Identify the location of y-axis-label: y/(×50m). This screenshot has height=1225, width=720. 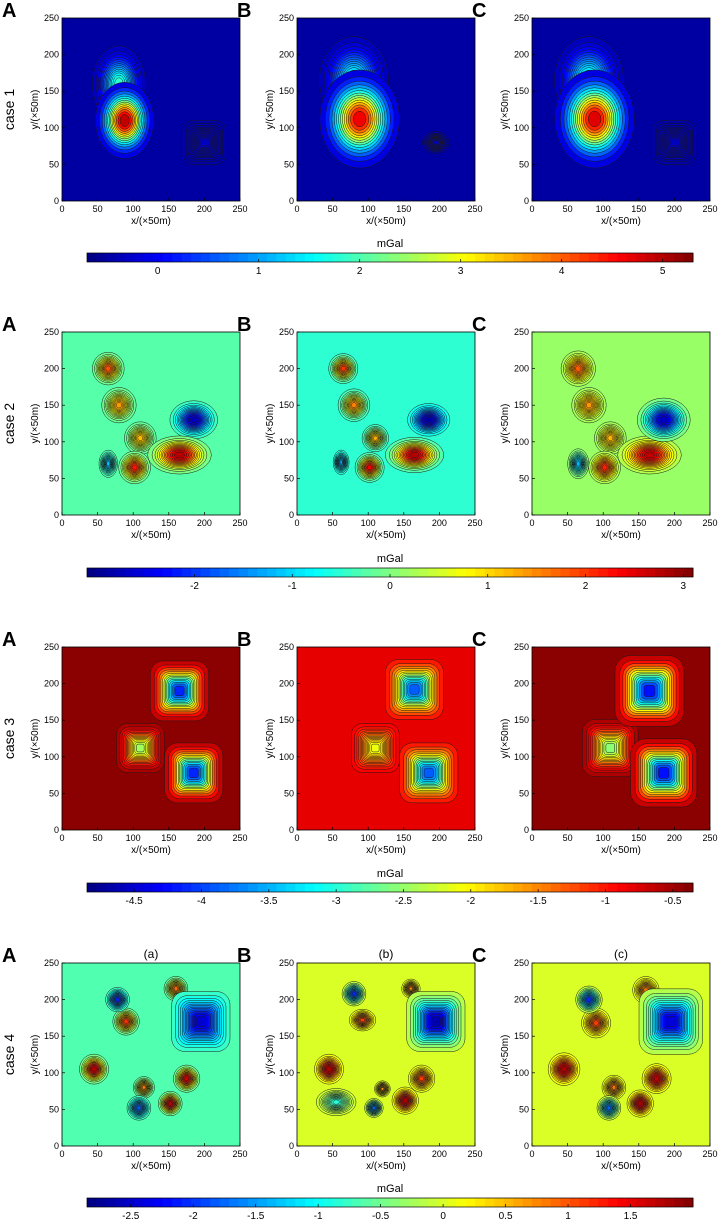
(505, 110).